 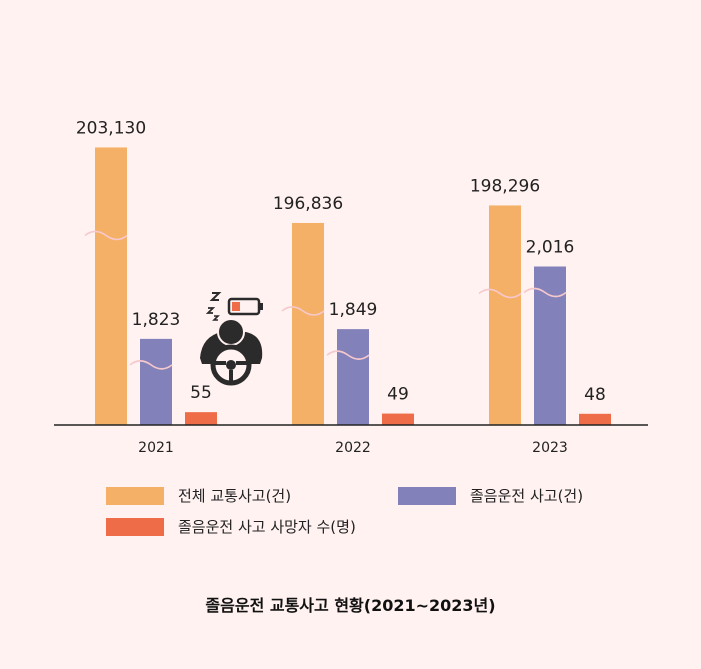 What do you see at coordinates (545, 292) in the screenshot?
I see `axis-break-mark-1-2023` at bounding box center [545, 292].